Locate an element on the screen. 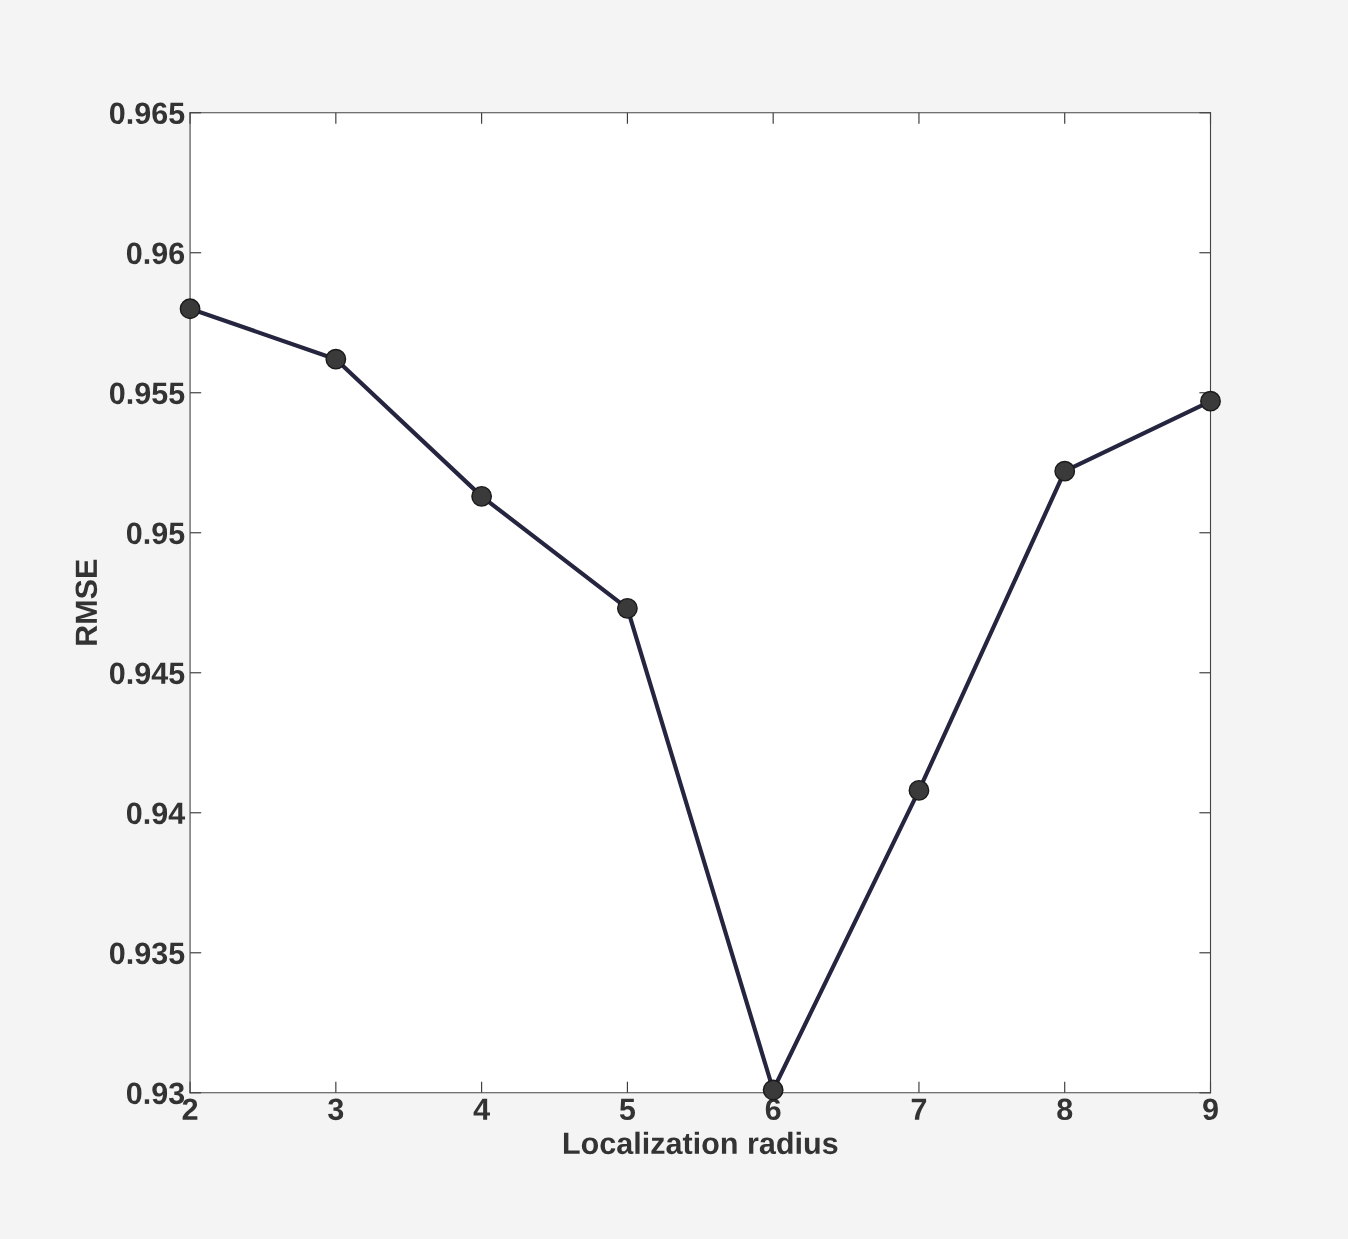 The height and width of the screenshot is (1239, 1348). y-tick-label: 0.93 is located at coordinates (155, 1093).